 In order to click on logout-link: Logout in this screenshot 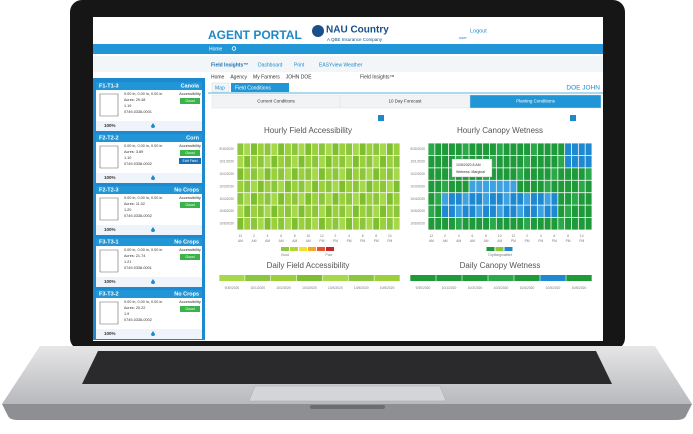, I will do `click(478, 31)`.